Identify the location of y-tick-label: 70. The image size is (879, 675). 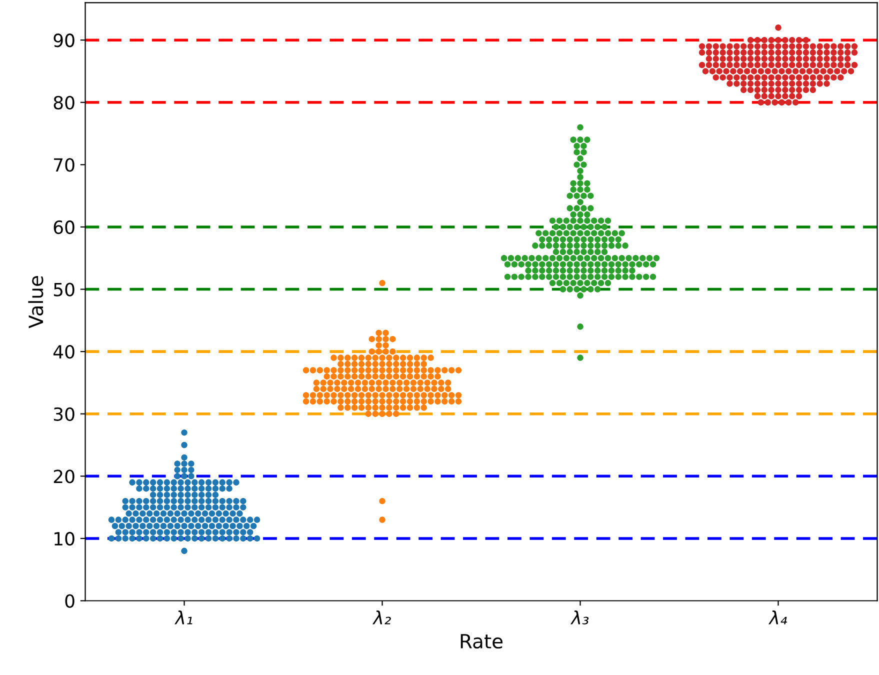
(64, 165).